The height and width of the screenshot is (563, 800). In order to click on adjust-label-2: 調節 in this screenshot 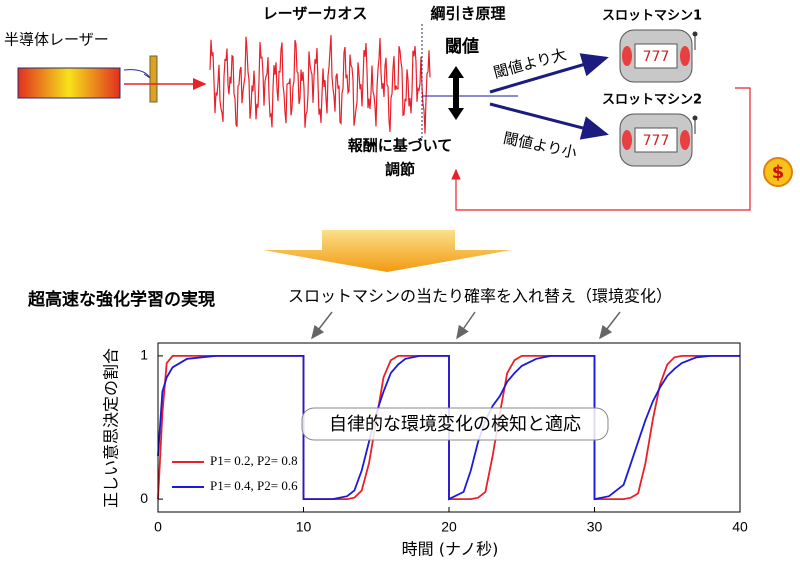, I will do `click(400, 170)`.